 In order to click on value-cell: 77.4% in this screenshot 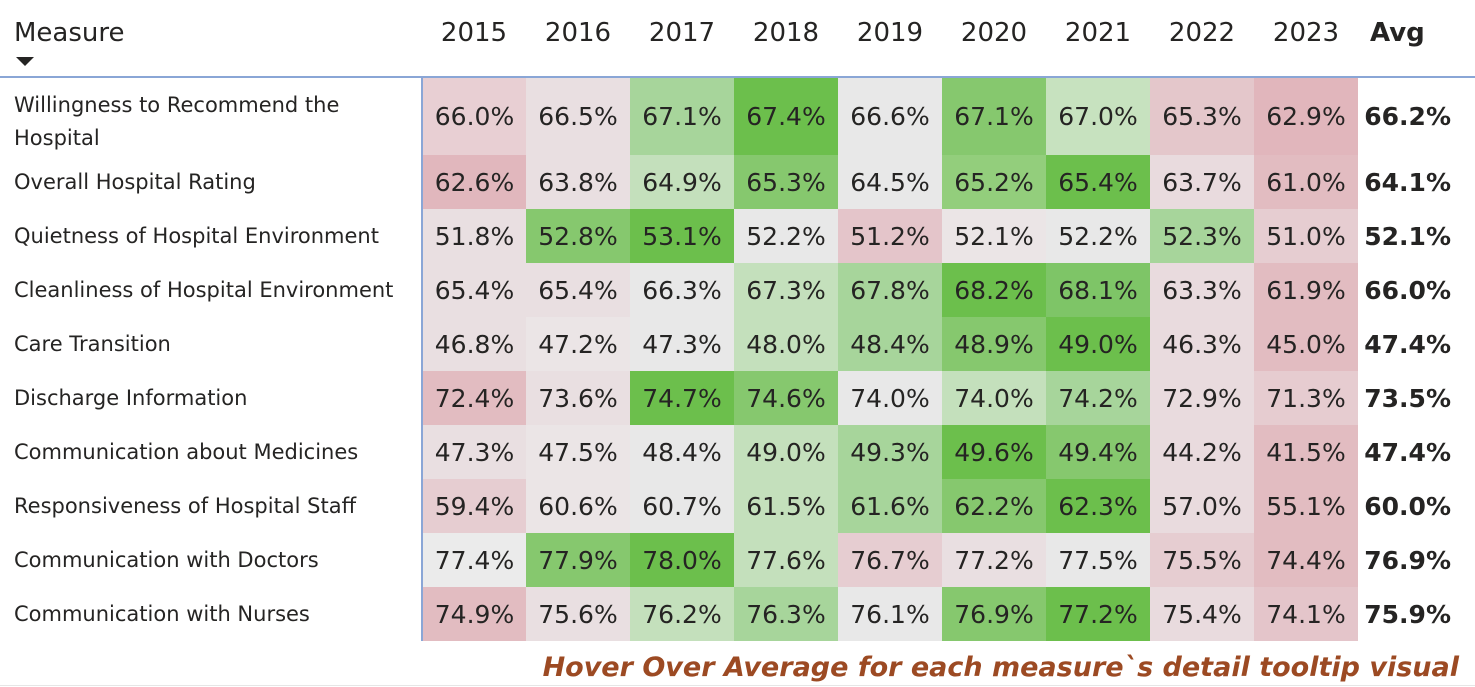, I will do `click(474, 560)`.